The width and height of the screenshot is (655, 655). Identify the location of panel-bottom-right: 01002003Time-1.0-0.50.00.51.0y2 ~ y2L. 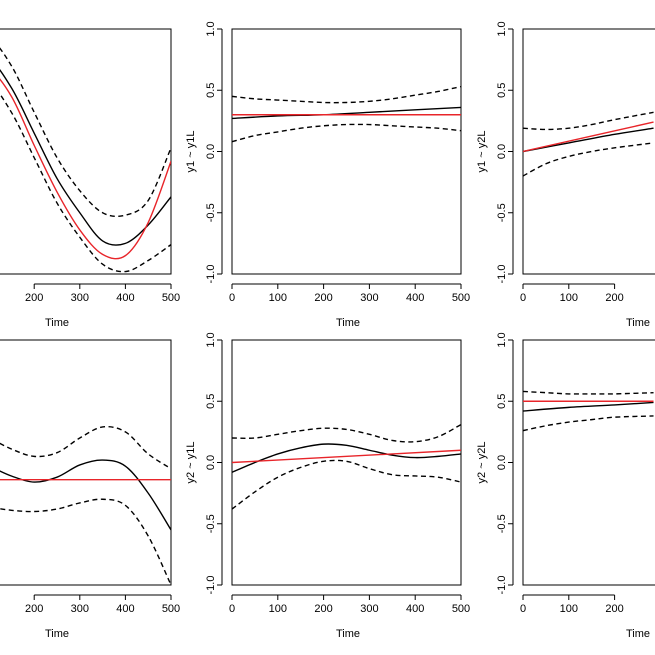
(565, 486).